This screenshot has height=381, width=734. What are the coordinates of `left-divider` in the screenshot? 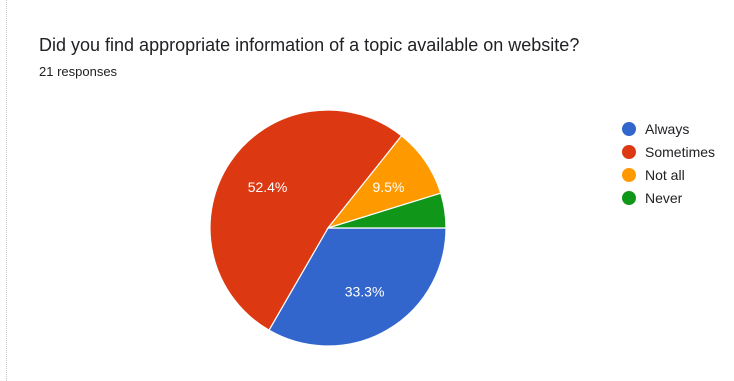 It's located at (6, 190).